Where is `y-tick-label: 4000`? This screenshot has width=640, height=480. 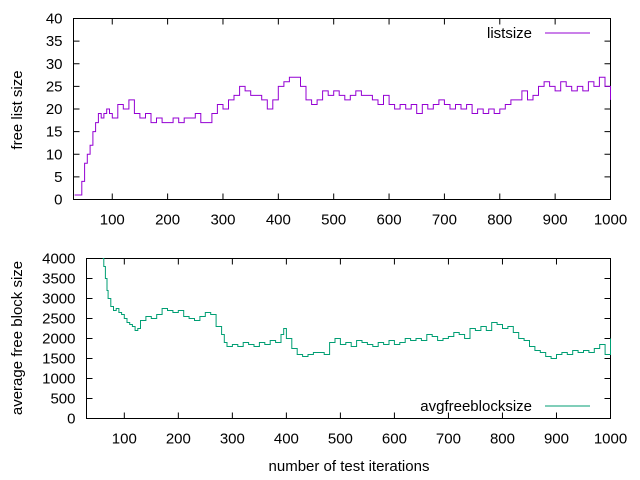
y-tick-label: 4000 is located at coordinates (58, 259).